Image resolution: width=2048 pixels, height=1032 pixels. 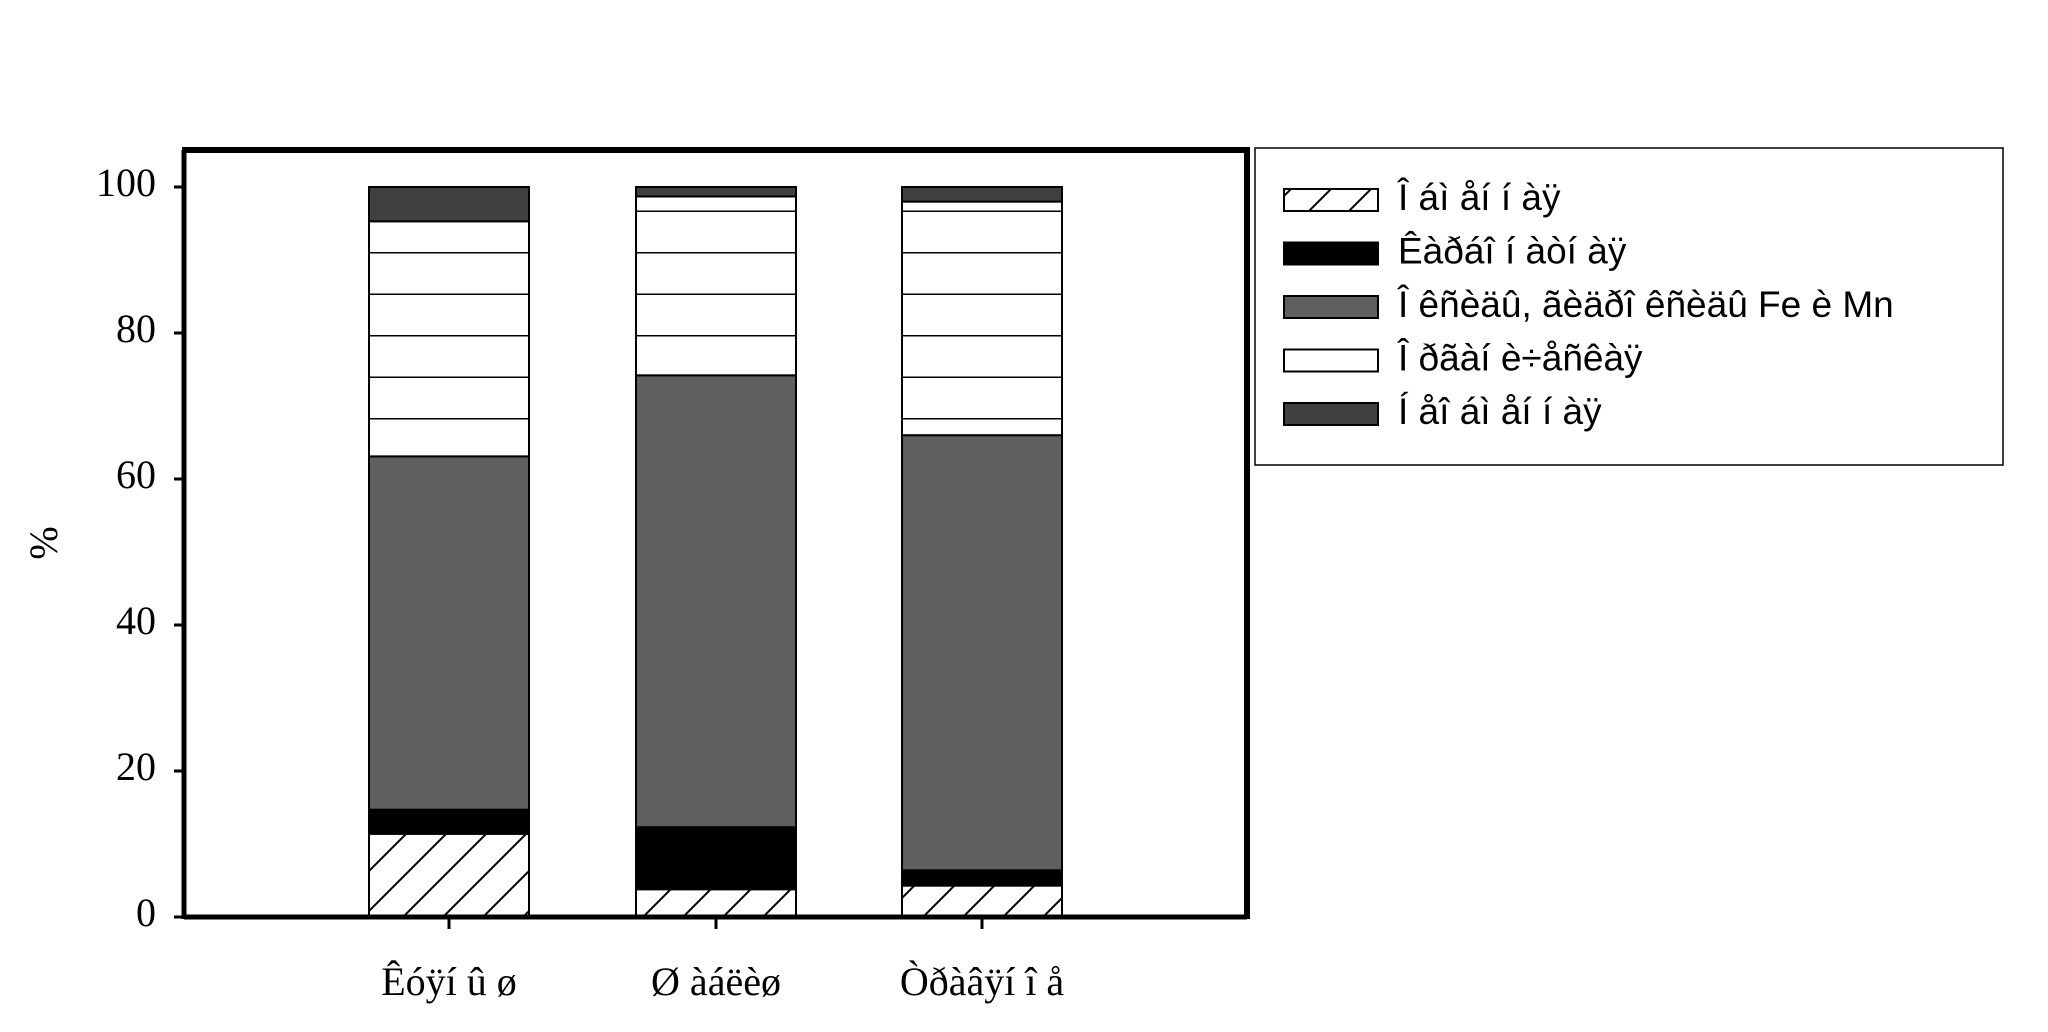 What do you see at coordinates (43, 542) in the screenshot?
I see `y-axis-label: %` at bounding box center [43, 542].